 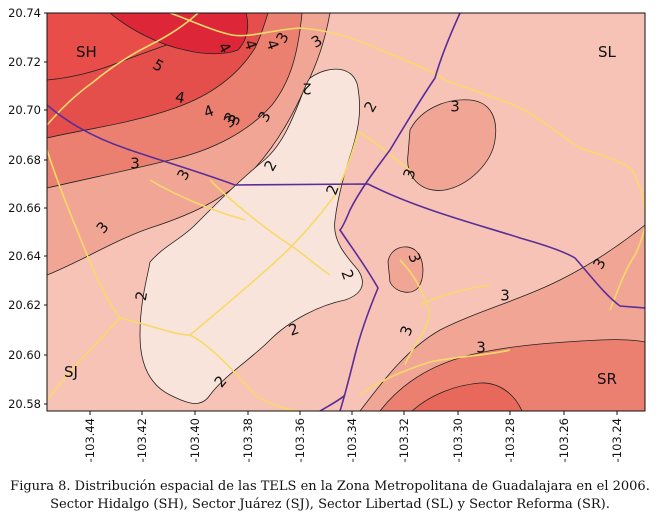 I want to click on zone-level-7-nw, so click(x=179, y=34).